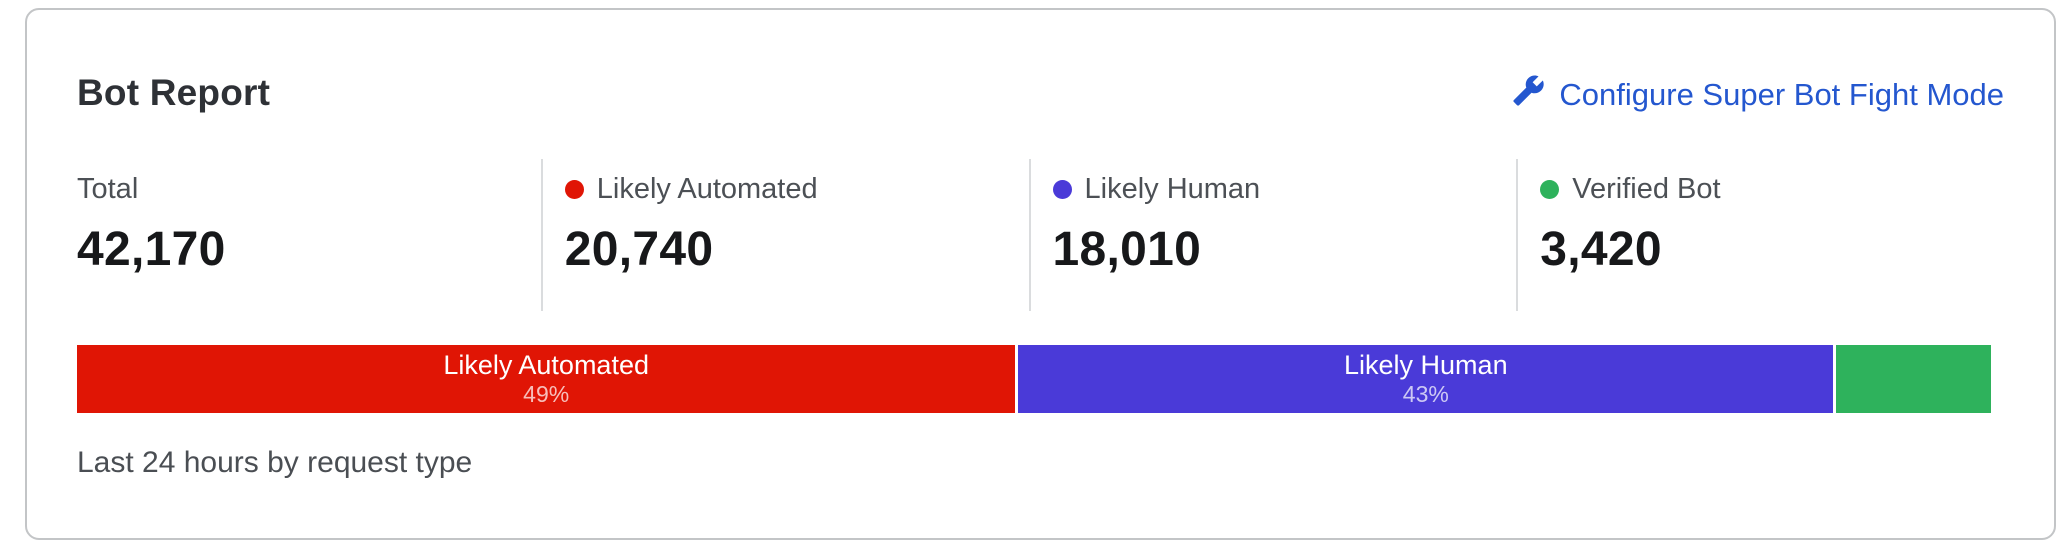  Describe the element at coordinates (1913, 379) in the screenshot. I see `bar-segment-verified-bot` at that location.